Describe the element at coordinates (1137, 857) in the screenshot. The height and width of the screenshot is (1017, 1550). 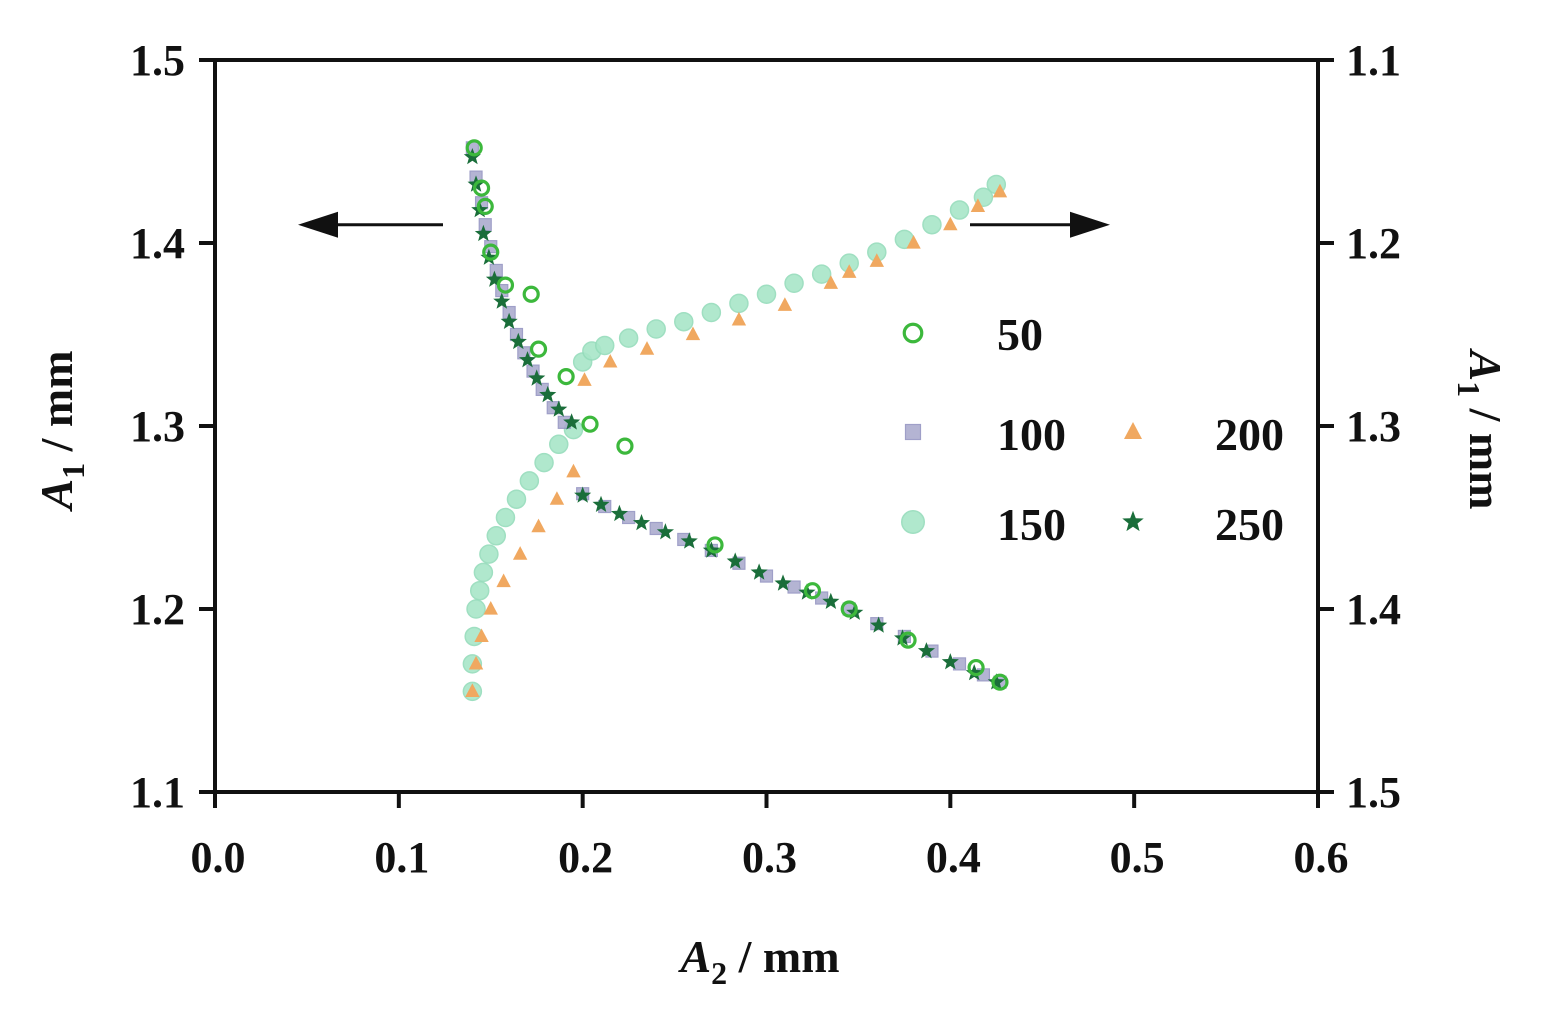
I see `x-tick-label: 0.5` at that location.